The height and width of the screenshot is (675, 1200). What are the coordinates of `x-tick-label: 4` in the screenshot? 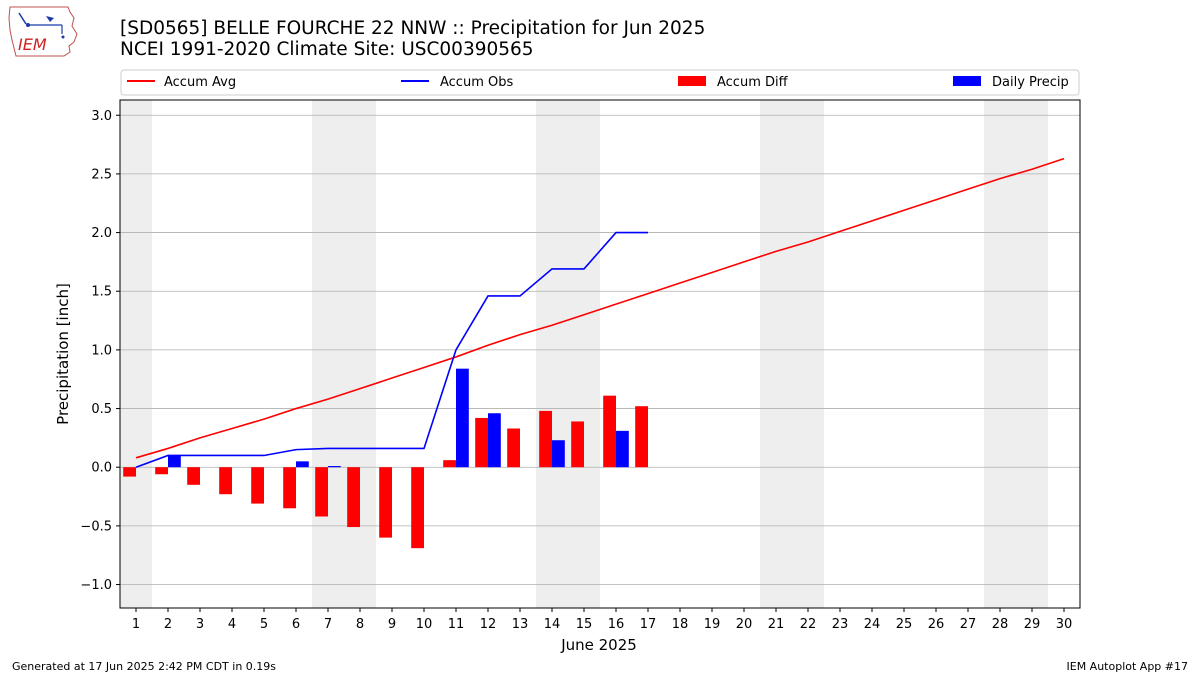 It's located at (232, 624).